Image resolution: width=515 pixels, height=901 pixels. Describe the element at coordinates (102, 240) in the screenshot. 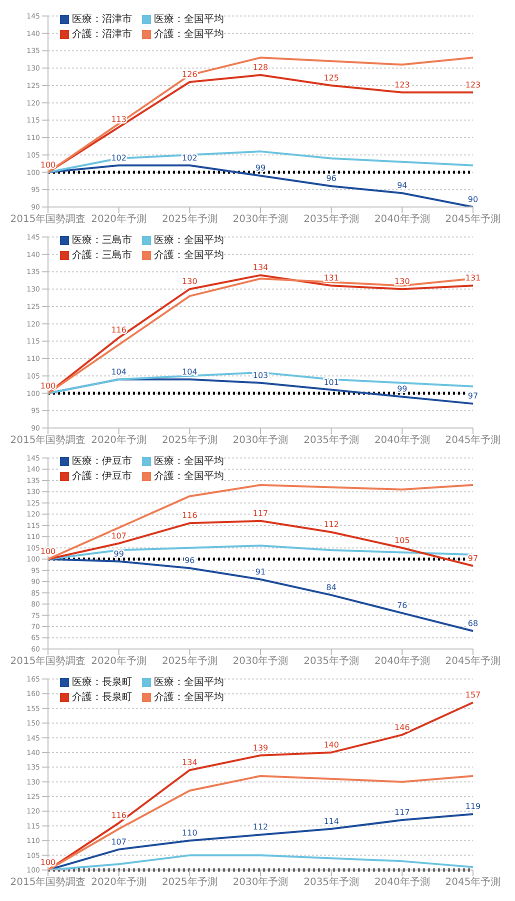

I see `legend-label: 医療：三島市` at that location.